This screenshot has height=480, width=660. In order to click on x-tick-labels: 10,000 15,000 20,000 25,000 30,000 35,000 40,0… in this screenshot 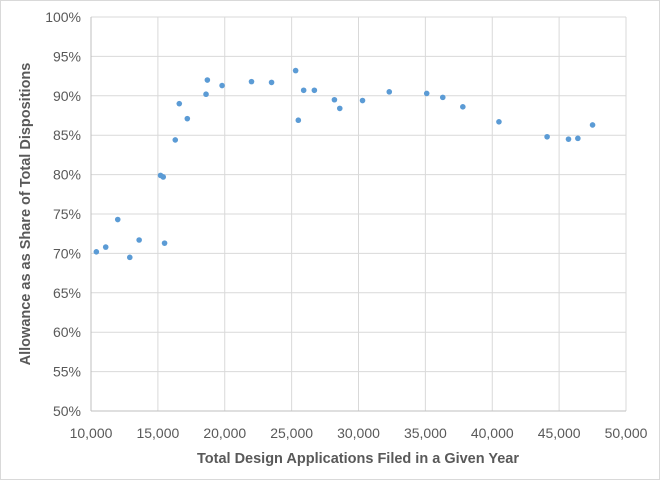, I will do `click(359, 433)`.